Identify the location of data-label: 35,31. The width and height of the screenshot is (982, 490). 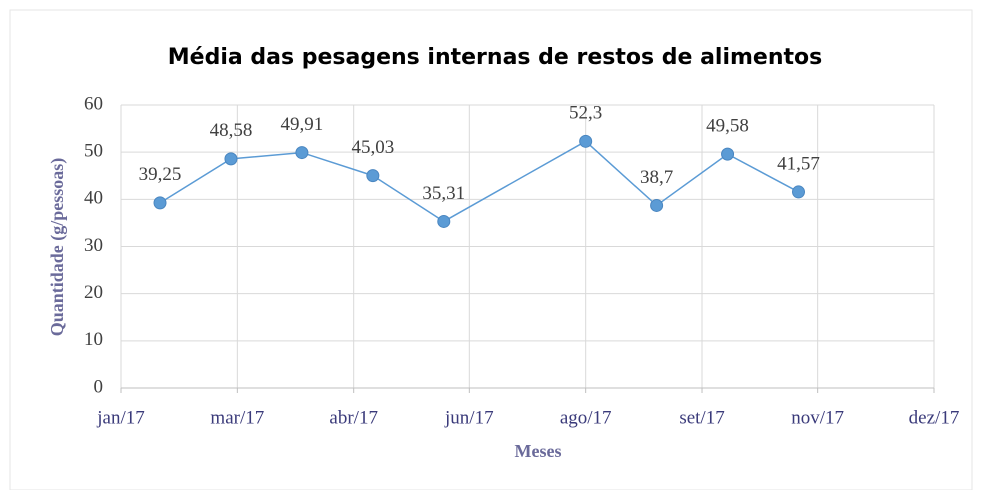
(443, 193).